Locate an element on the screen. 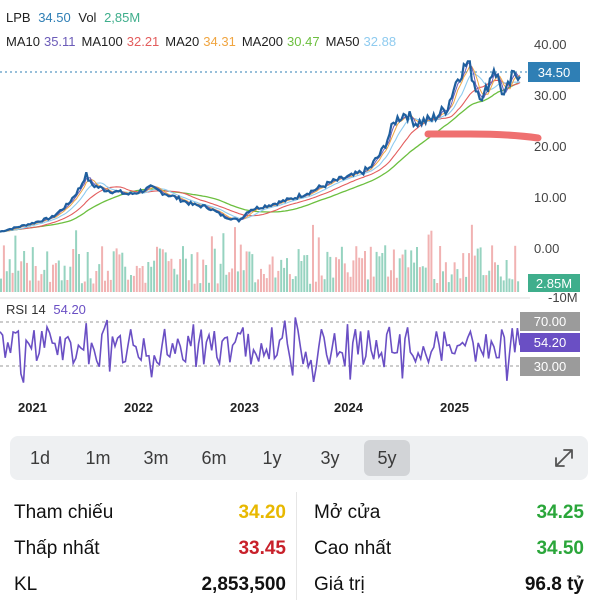 The height and width of the screenshot is (602, 600). volume-axis-label: -10M is located at coordinates (563, 297).